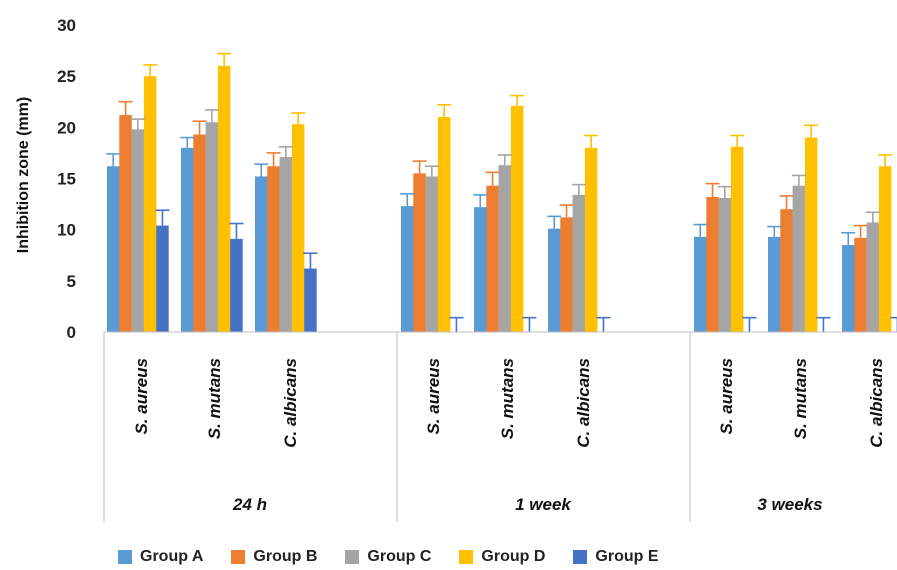  What do you see at coordinates (543, 504) in the screenshot?
I see `group-label: 1 week` at bounding box center [543, 504].